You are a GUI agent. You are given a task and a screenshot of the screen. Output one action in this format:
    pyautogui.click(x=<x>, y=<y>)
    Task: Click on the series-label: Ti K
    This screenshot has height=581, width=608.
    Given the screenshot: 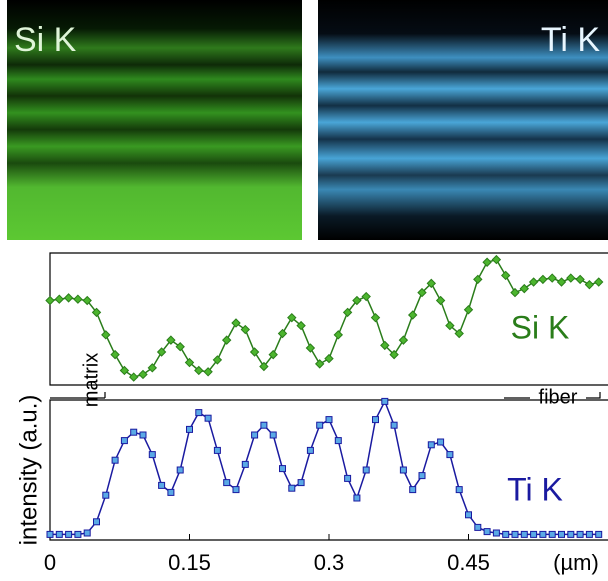 What is the action you would take?
    pyautogui.click(x=535, y=489)
    